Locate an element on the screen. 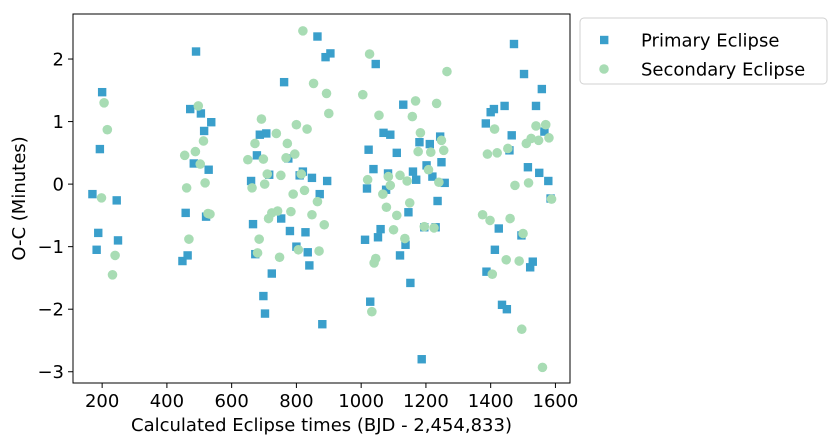 The height and width of the screenshot is (446, 836). x-tick-label: 1600 is located at coordinates (556, 401).